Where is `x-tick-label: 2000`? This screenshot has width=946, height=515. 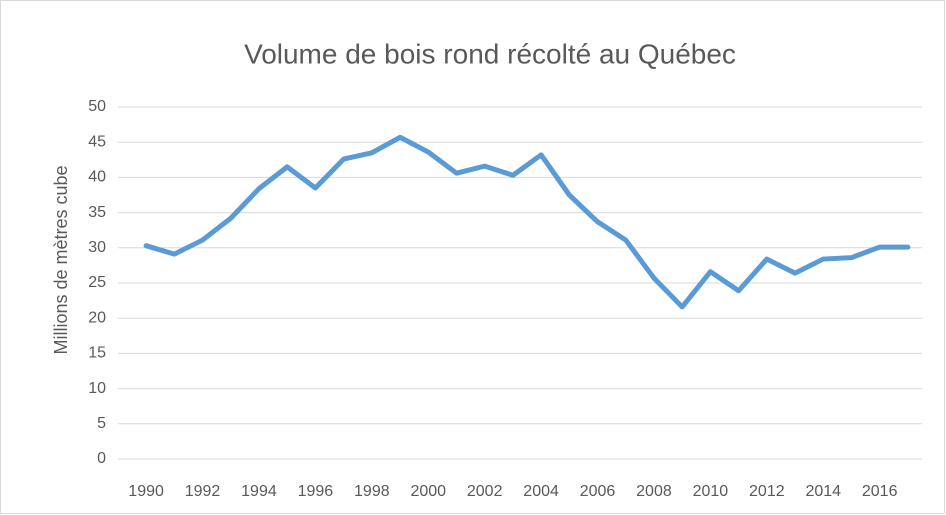 x-tick-label: 2000 is located at coordinates (428, 491).